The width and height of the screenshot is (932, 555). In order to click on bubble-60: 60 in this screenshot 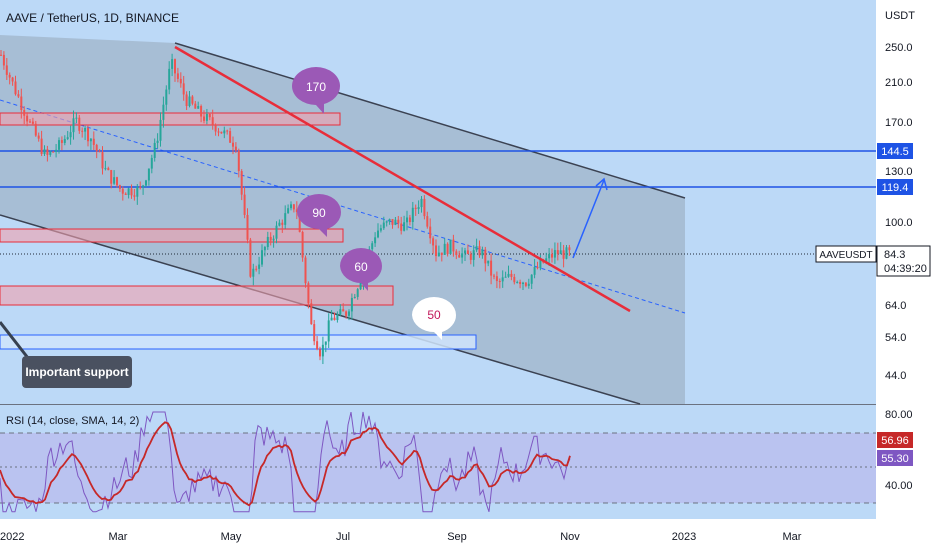, I will do `click(361, 269)`.